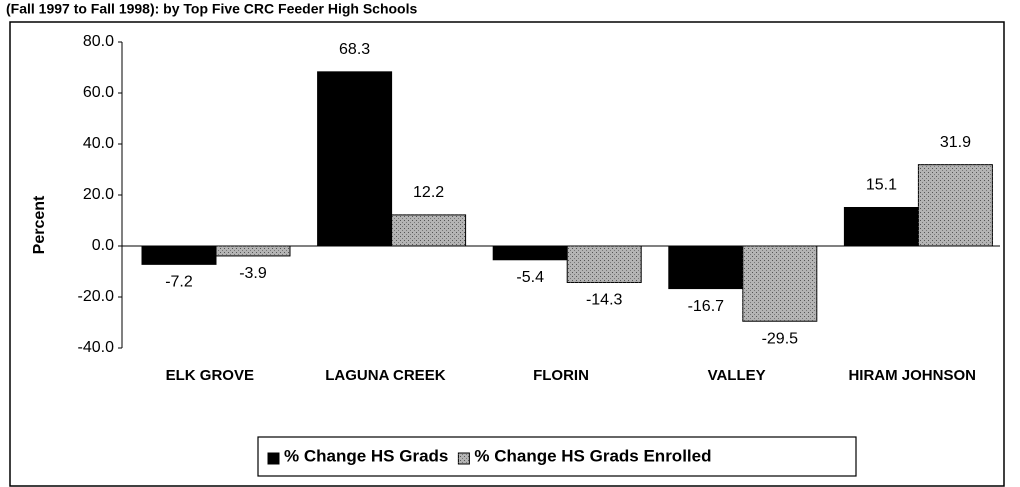 The width and height of the screenshot is (1020, 487). I want to click on legend-label: % Change HS Grads Enrolled, so click(592, 455).